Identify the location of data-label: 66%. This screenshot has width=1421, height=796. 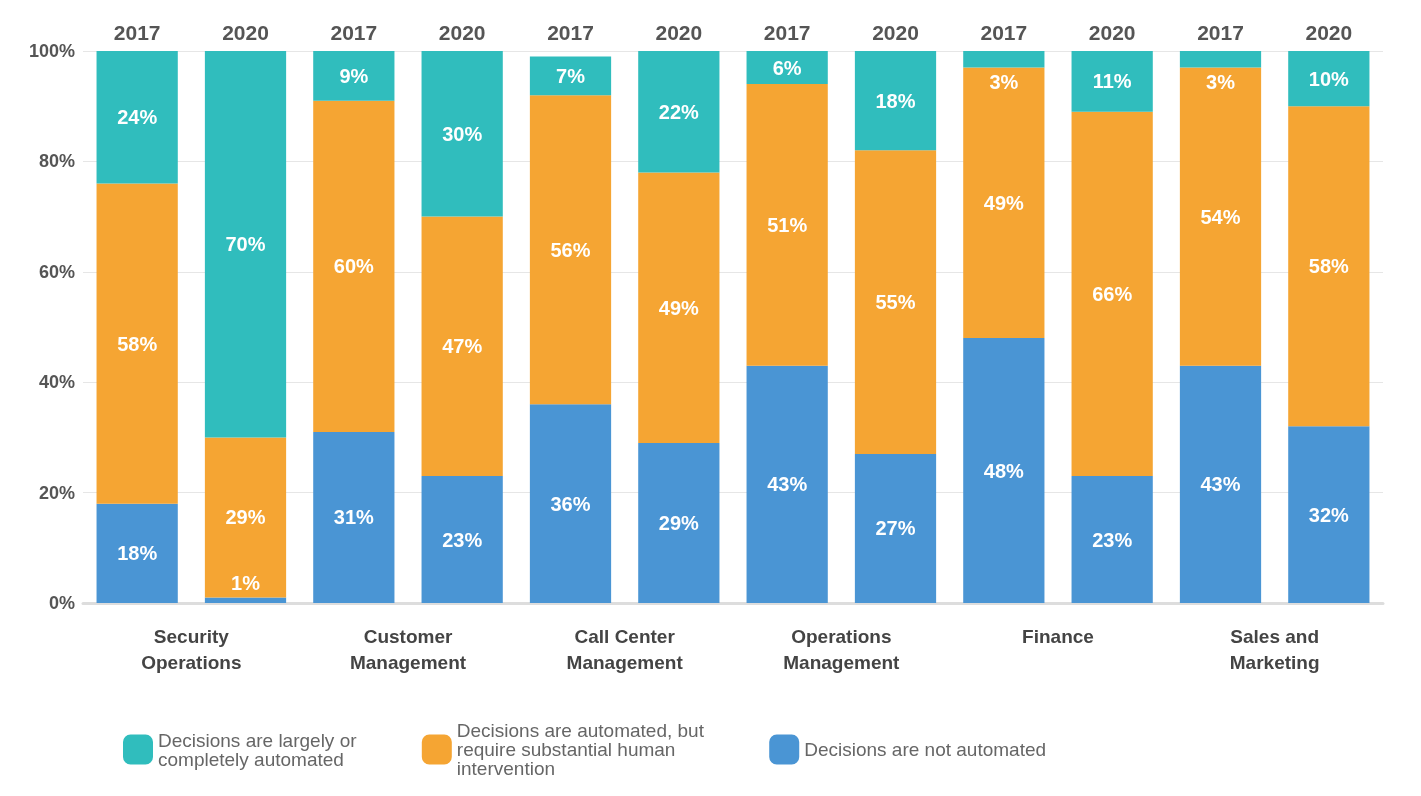
(1112, 293).